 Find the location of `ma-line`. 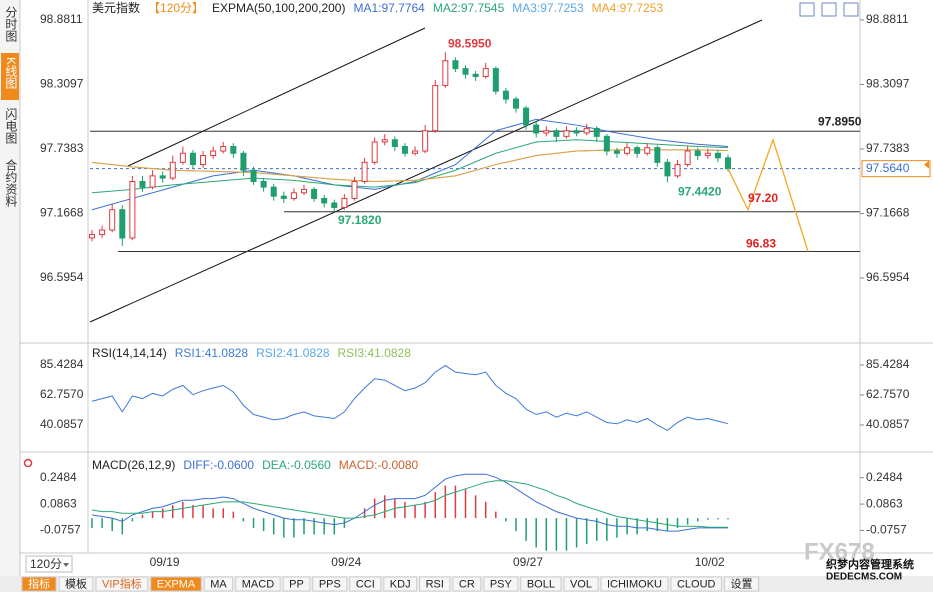

ma-line is located at coordinates (410, 166).